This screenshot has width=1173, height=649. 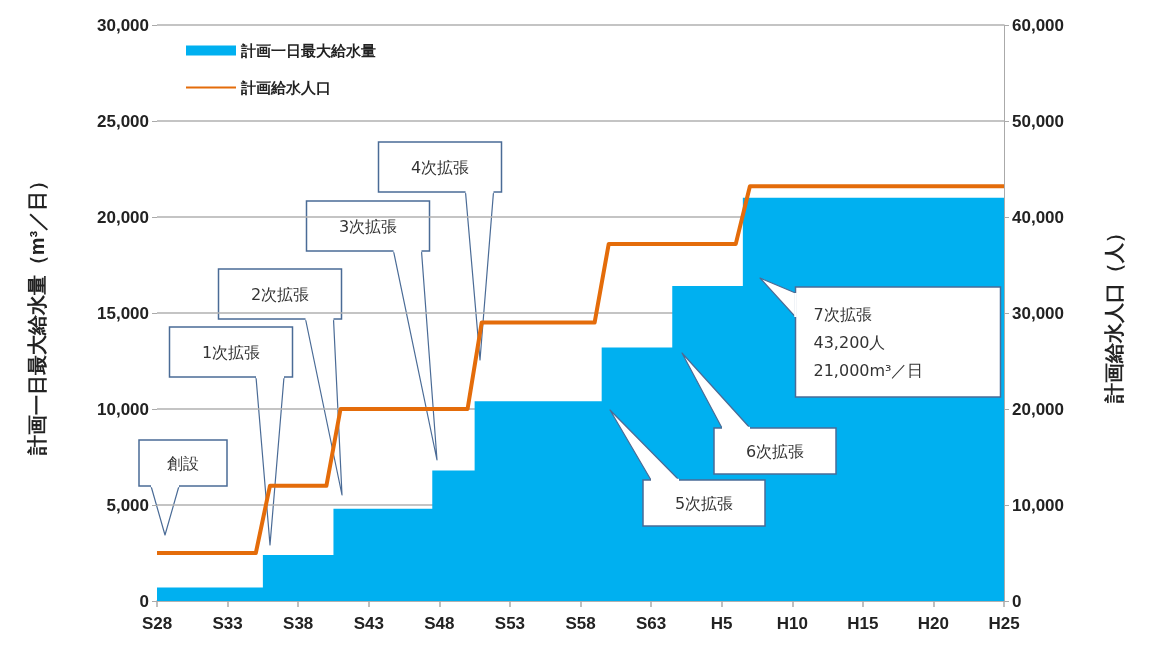 I want to click on annotation: 2次拡張, so click(x=280, y=294).